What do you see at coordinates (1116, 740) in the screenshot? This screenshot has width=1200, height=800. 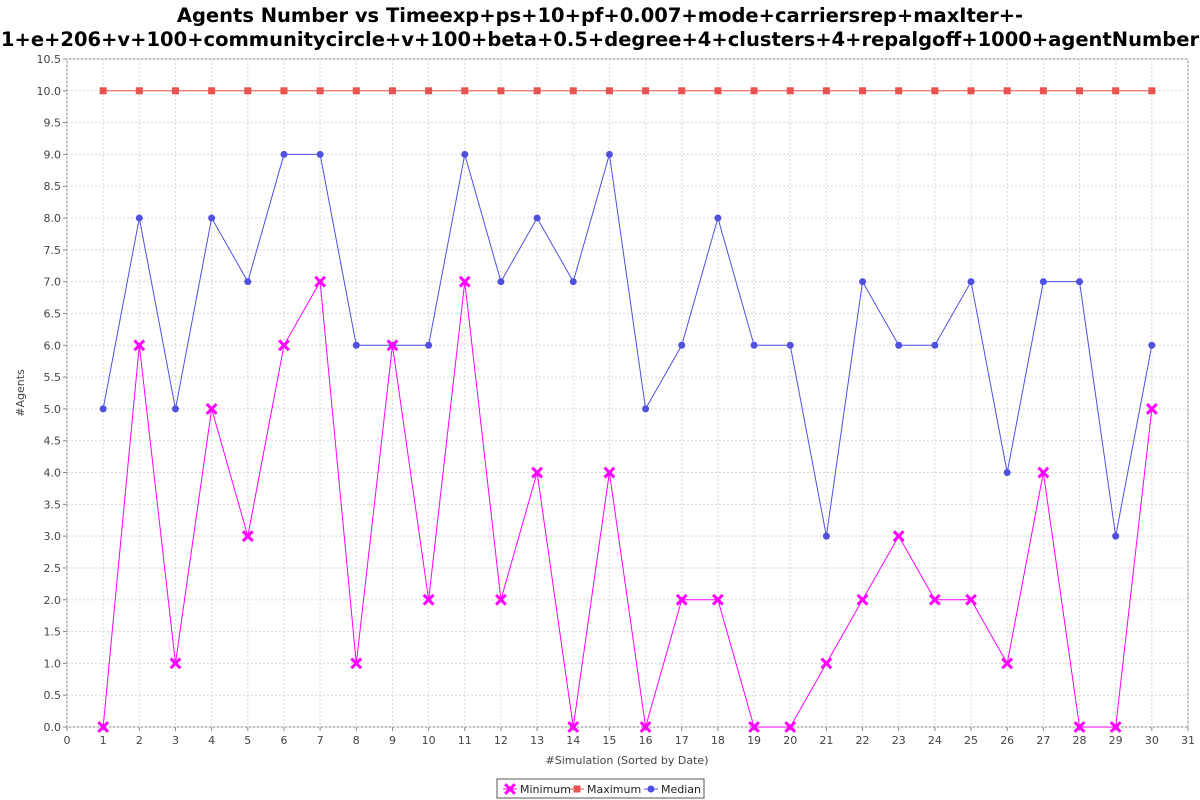 I see `x-tick-label: 29` at bounding box center [1116, 740].